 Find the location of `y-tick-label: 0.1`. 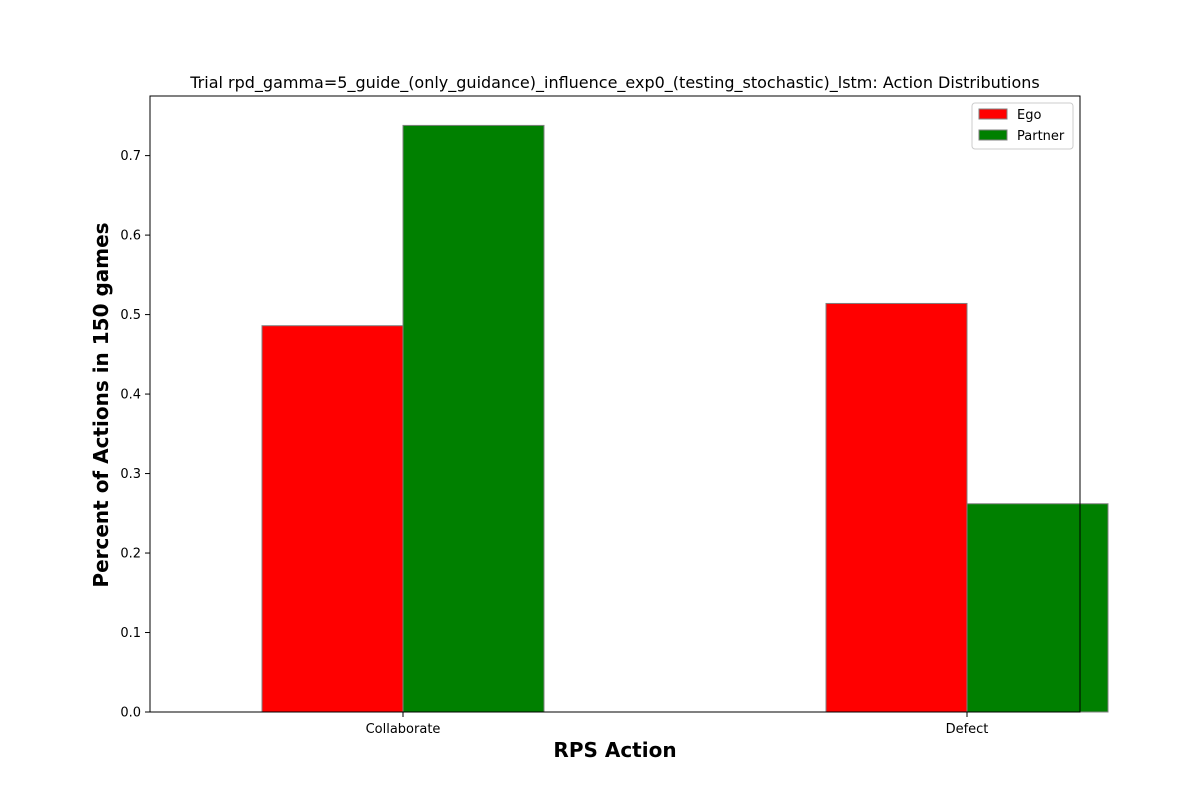

y-tick-label: 0.1 is located at coordinates (130, 633).